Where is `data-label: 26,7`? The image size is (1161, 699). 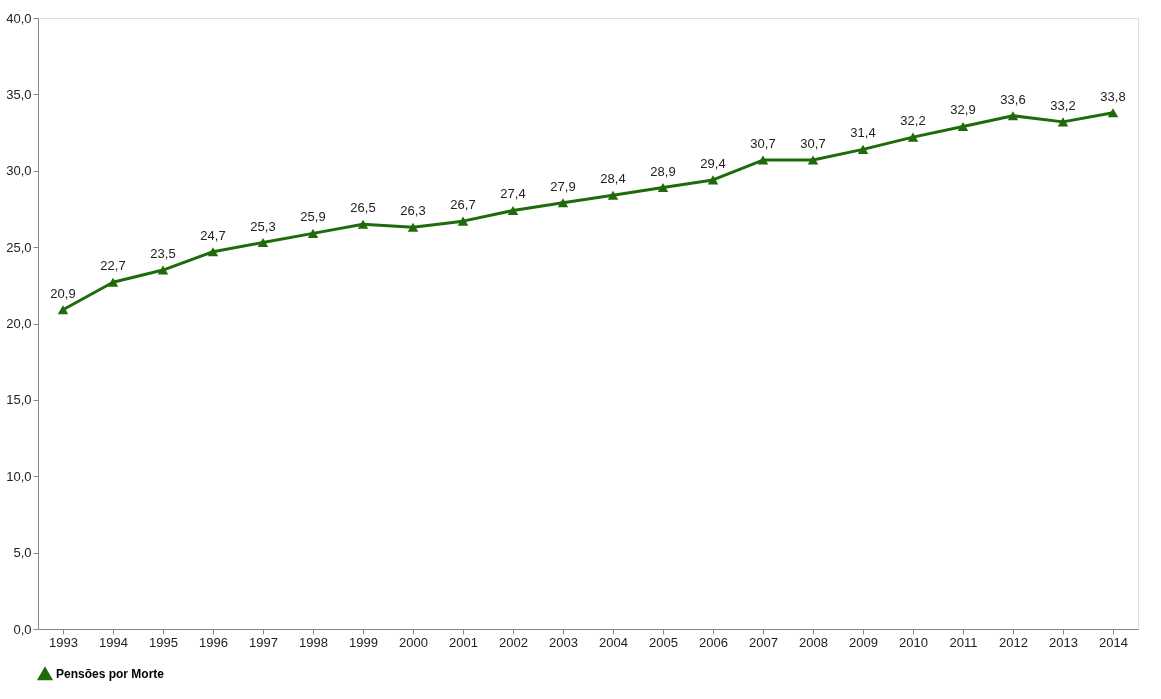 data-label: 26,7 is located at coordinates (463, 205).